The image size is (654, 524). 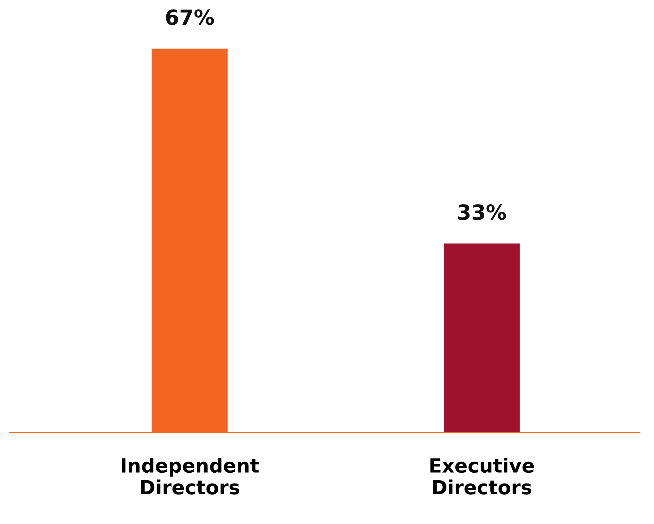 I want to click on data-label: 33%, so click(x=482, y=212).